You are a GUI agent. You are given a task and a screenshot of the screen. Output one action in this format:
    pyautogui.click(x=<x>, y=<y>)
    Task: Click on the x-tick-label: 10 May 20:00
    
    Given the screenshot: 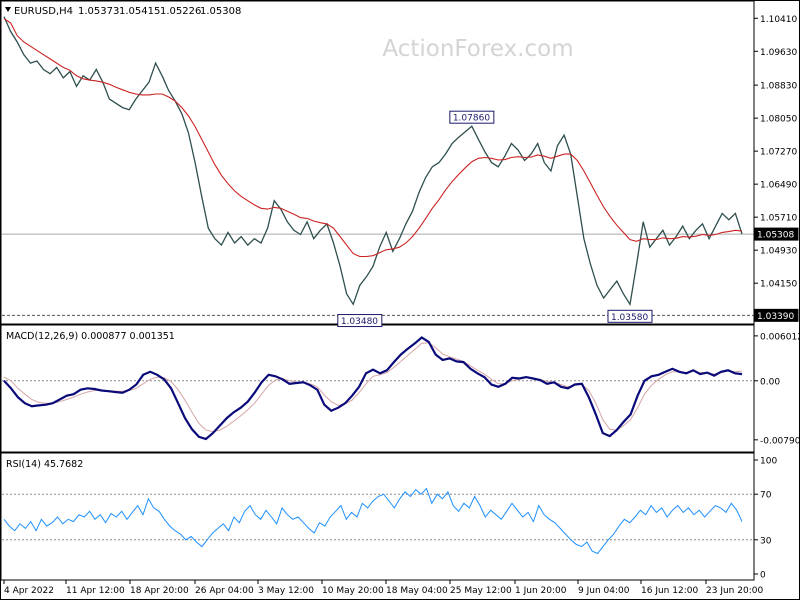 What is the action you would take?
    pyautogui.click(x=353, y=591)
    